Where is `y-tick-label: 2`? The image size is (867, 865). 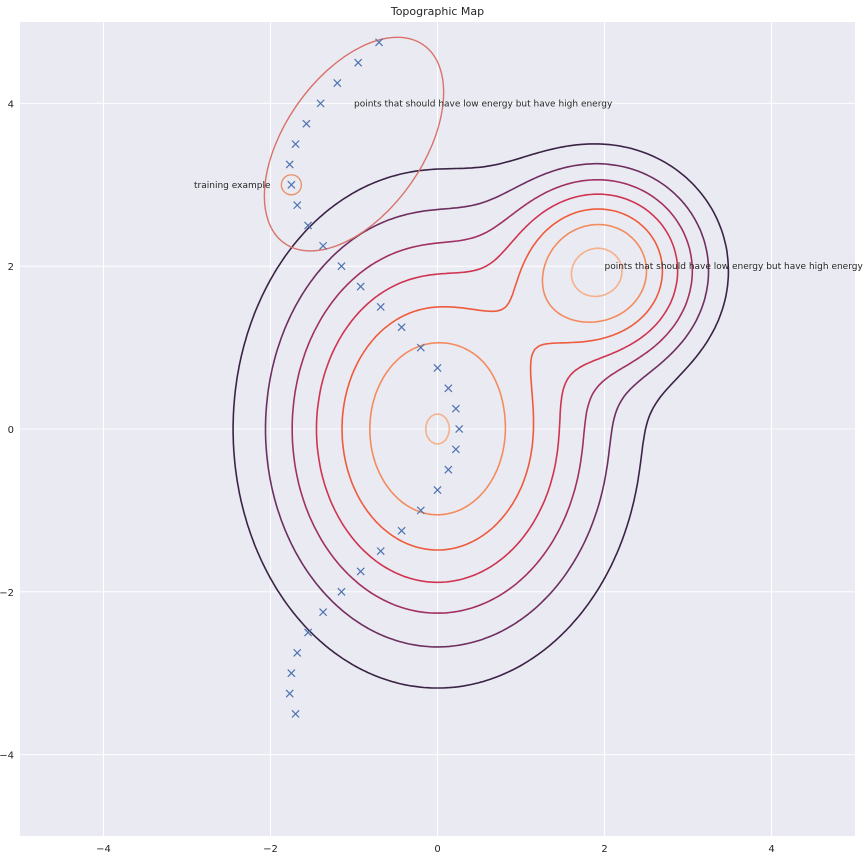
y-tick-label: 2 is located at coordinates (11, 267).